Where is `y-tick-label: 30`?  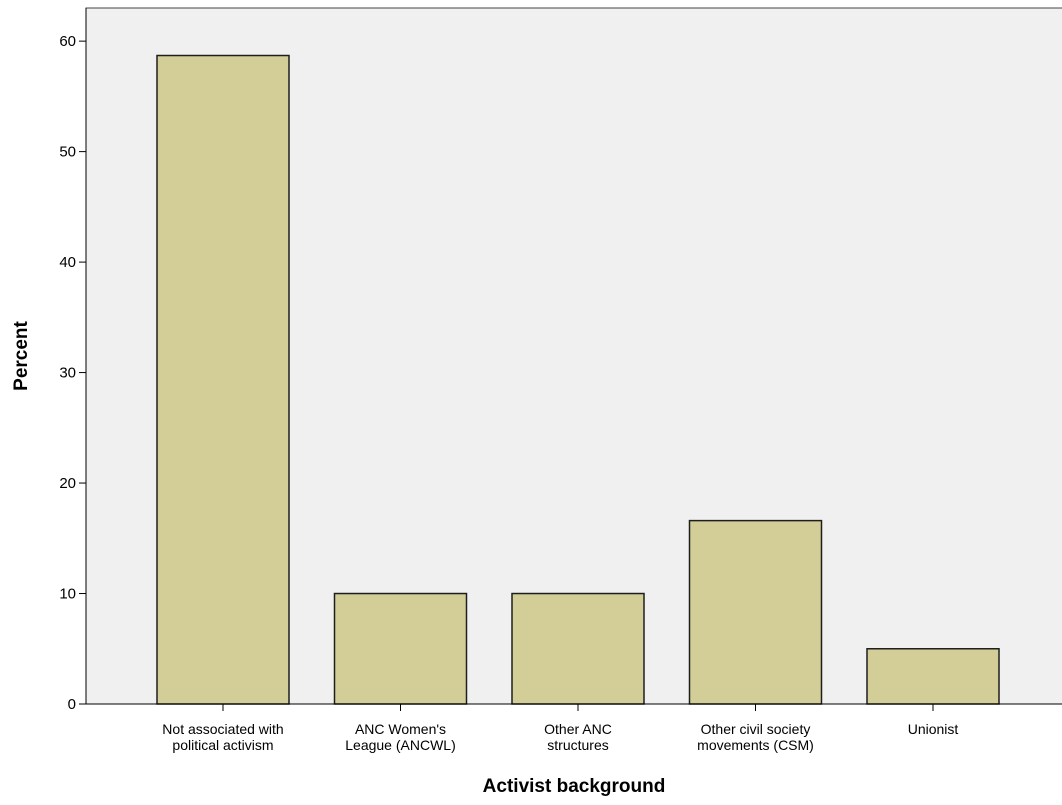
y-tick-label: 30 is located at coordinates (67, 373).